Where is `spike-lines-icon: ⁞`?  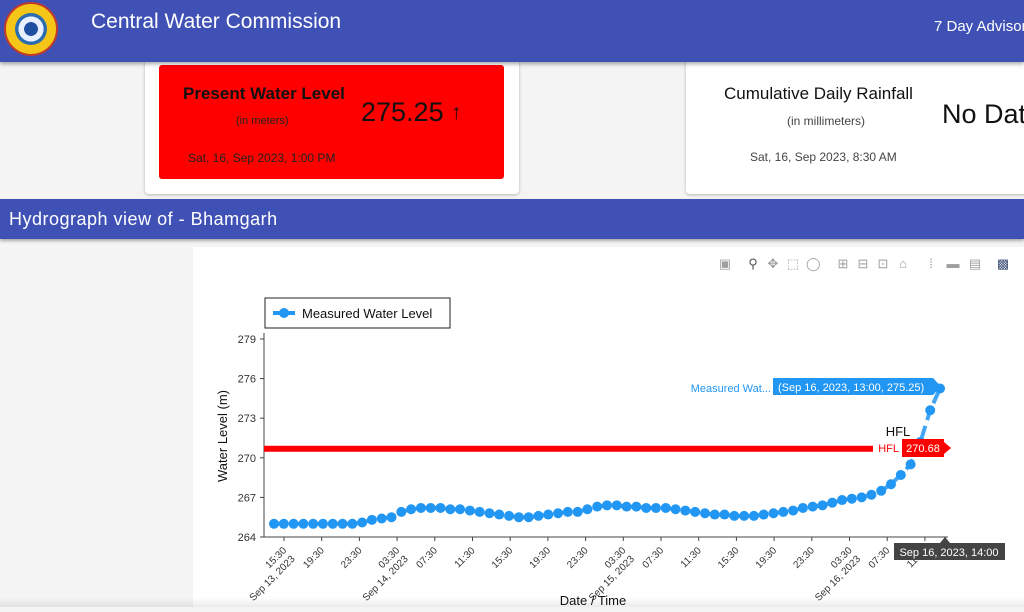
spike-lines-icon: ⁞ is located at coordinates (931, 263).